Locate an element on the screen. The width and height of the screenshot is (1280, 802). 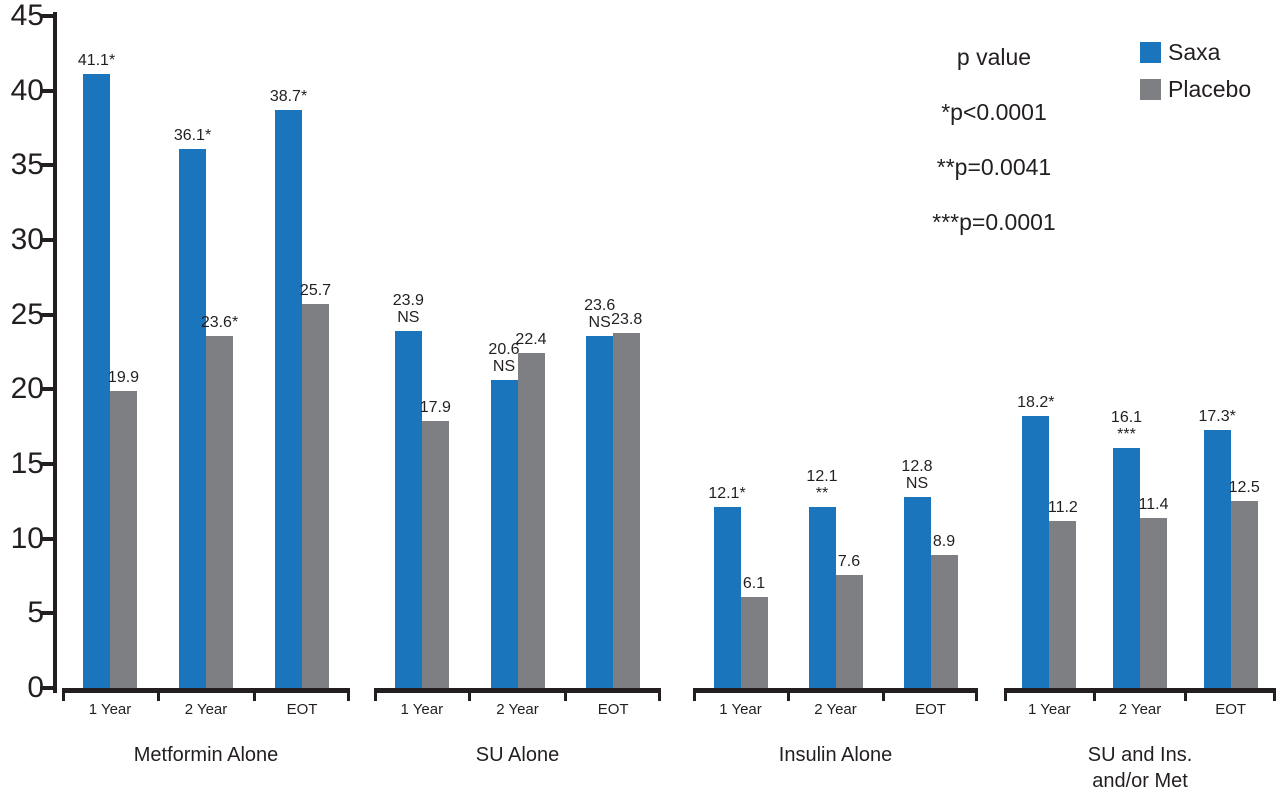
bar-value-label: 25.7 is located at coordinates (315, 291).